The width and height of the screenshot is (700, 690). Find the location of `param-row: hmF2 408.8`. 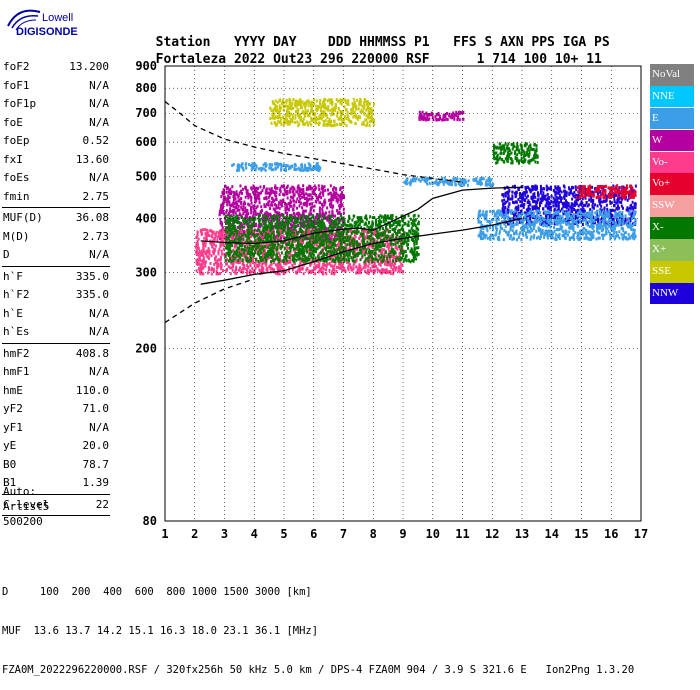

param-row: hmF2 408.8 is located at coordinates (56, 354).